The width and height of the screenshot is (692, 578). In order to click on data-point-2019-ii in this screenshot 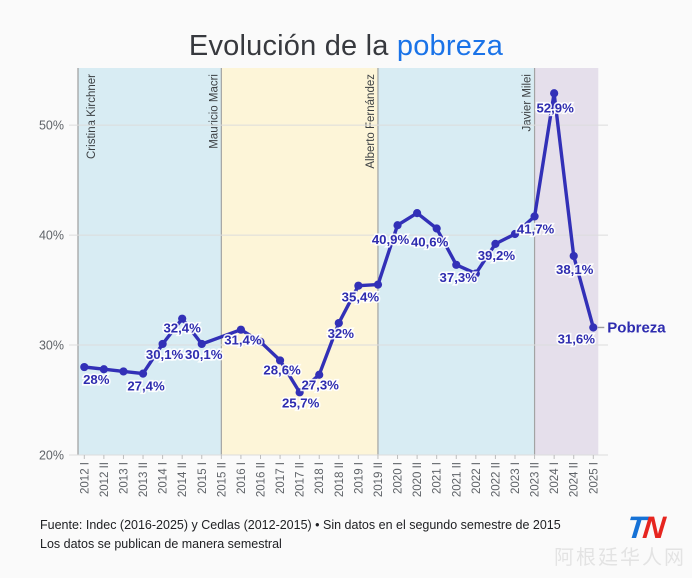, I will do `click(378, 284)`.